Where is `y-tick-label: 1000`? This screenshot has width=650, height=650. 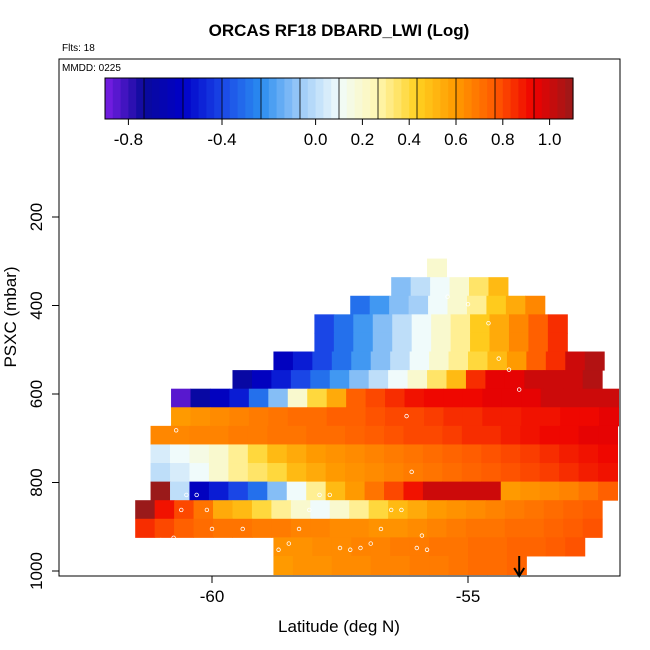 y-tick-label: 1000 is located at coordinates (36, 571).